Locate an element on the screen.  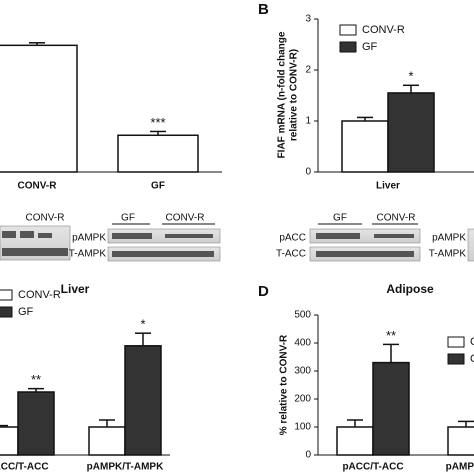
y-tick-label: 400 is located at coordinates (302, 343).